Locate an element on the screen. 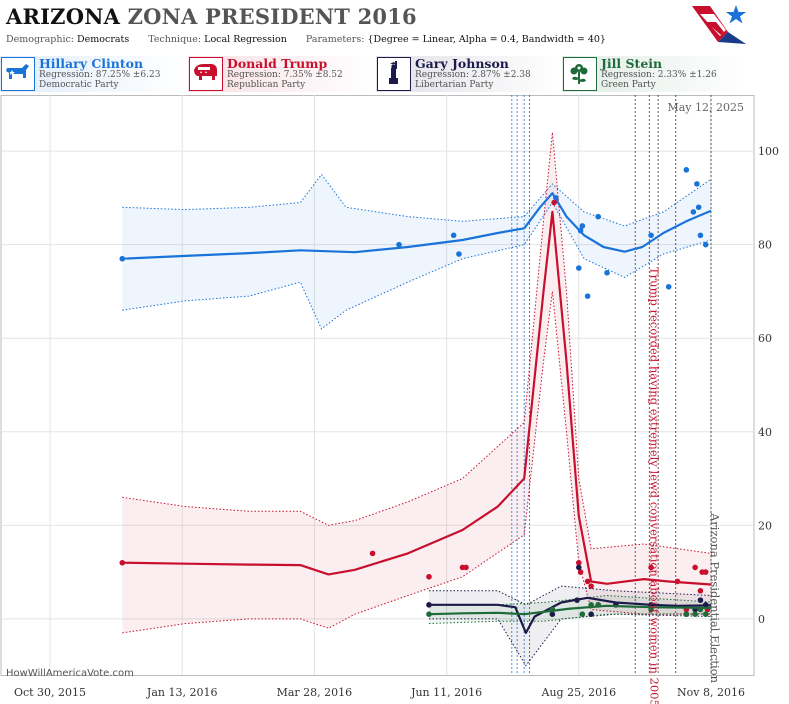 This screenshot has width=789, height=704. site-credit: HowWillAmericaVote.com is located at coordinates (70, 673).